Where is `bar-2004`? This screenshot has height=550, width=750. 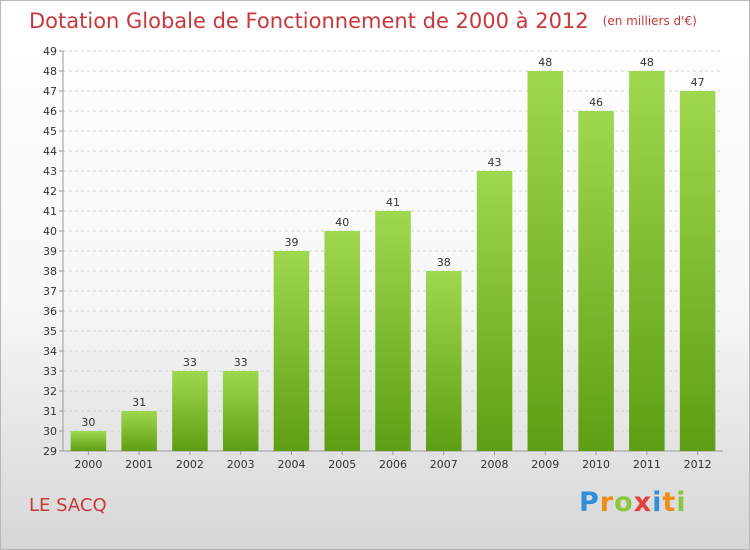
bar-2004 is located at coordinates (291, 351).